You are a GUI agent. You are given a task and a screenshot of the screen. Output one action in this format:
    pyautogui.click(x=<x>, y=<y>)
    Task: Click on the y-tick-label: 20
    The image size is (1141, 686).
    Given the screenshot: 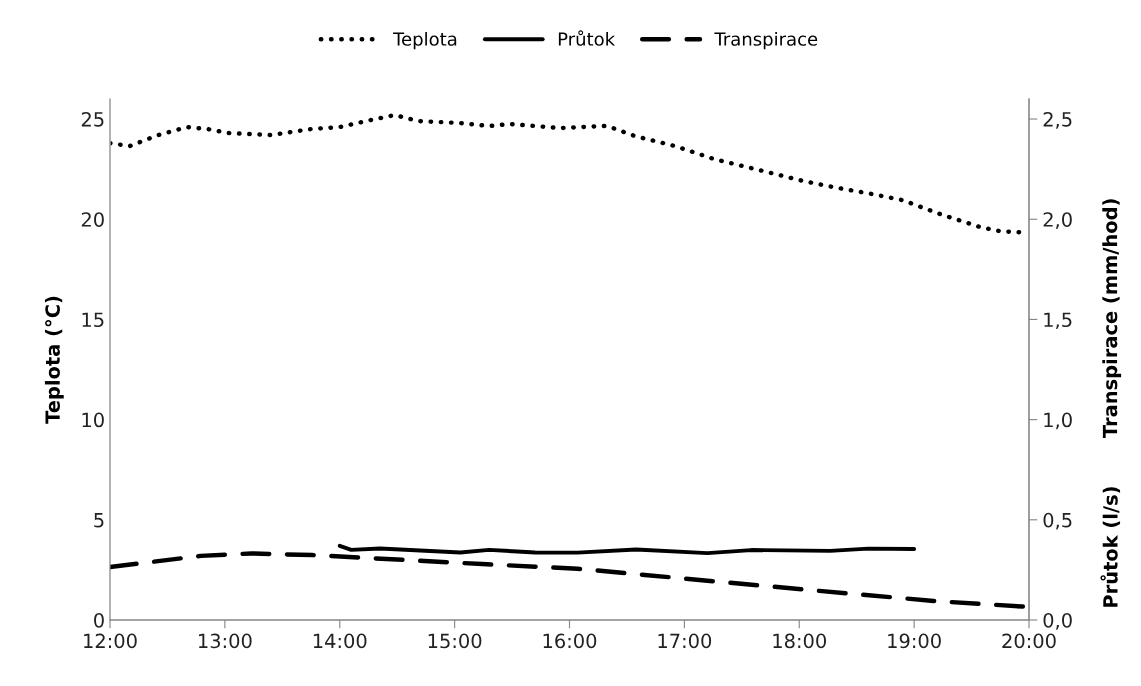 What is the action you would take?
    pyautogui.click(x=92, y=219)
    